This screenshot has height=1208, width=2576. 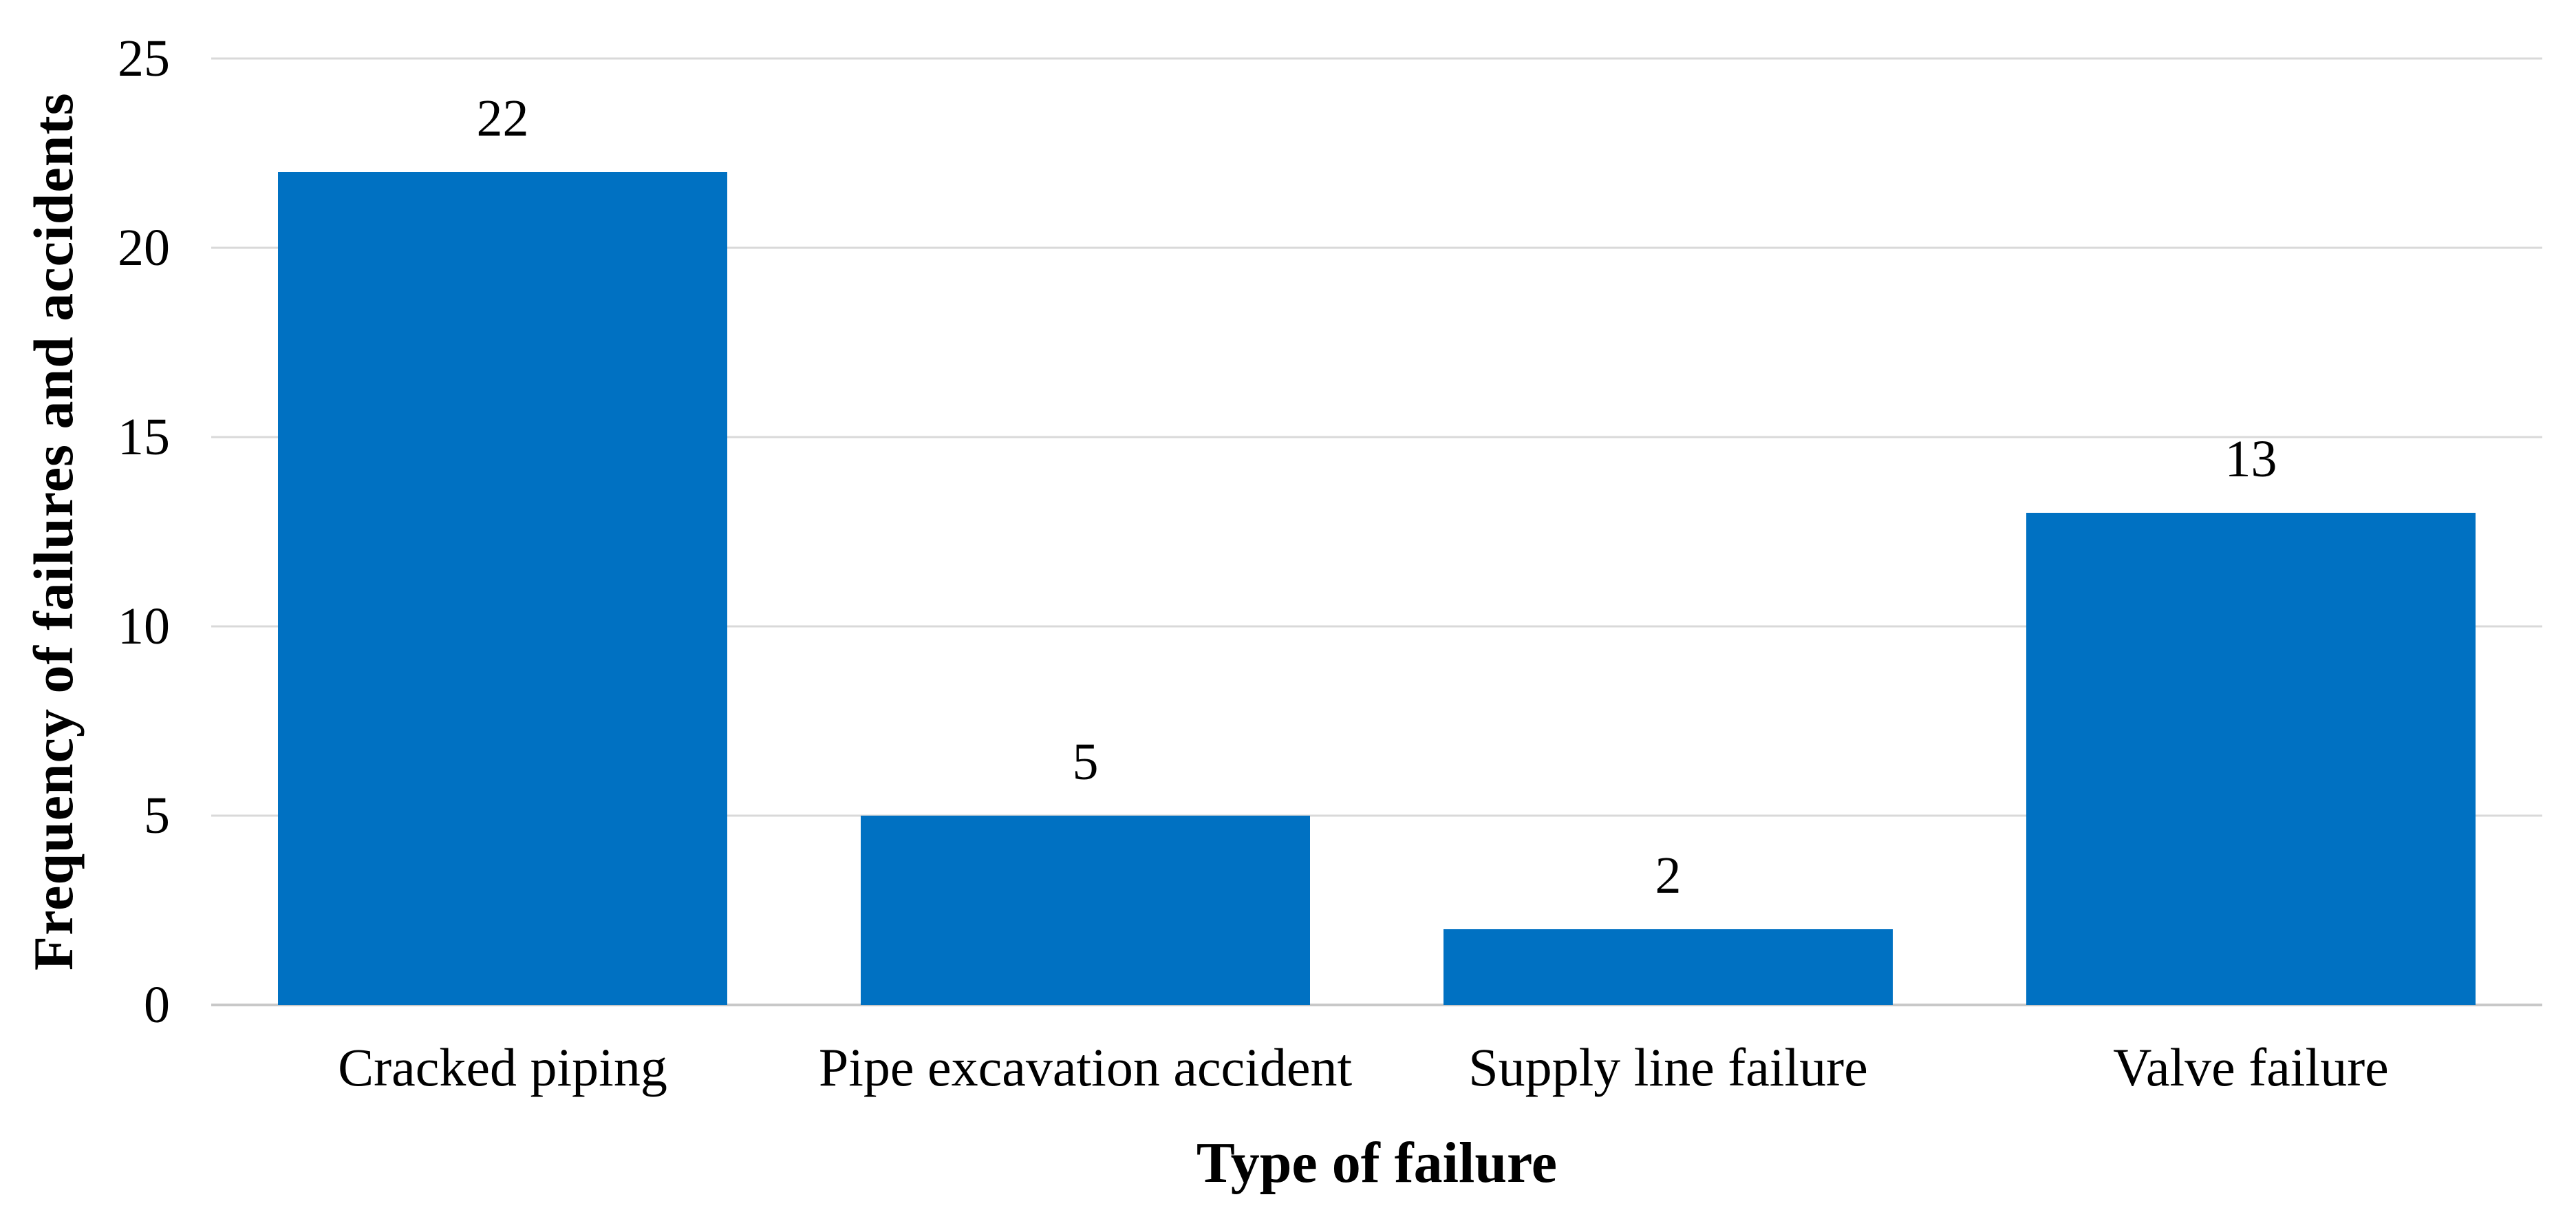 What do you see at coordinates (157, 816) in the screenshot?
I see `y-tick-label-5: 5` at bounding box center [157, 816].